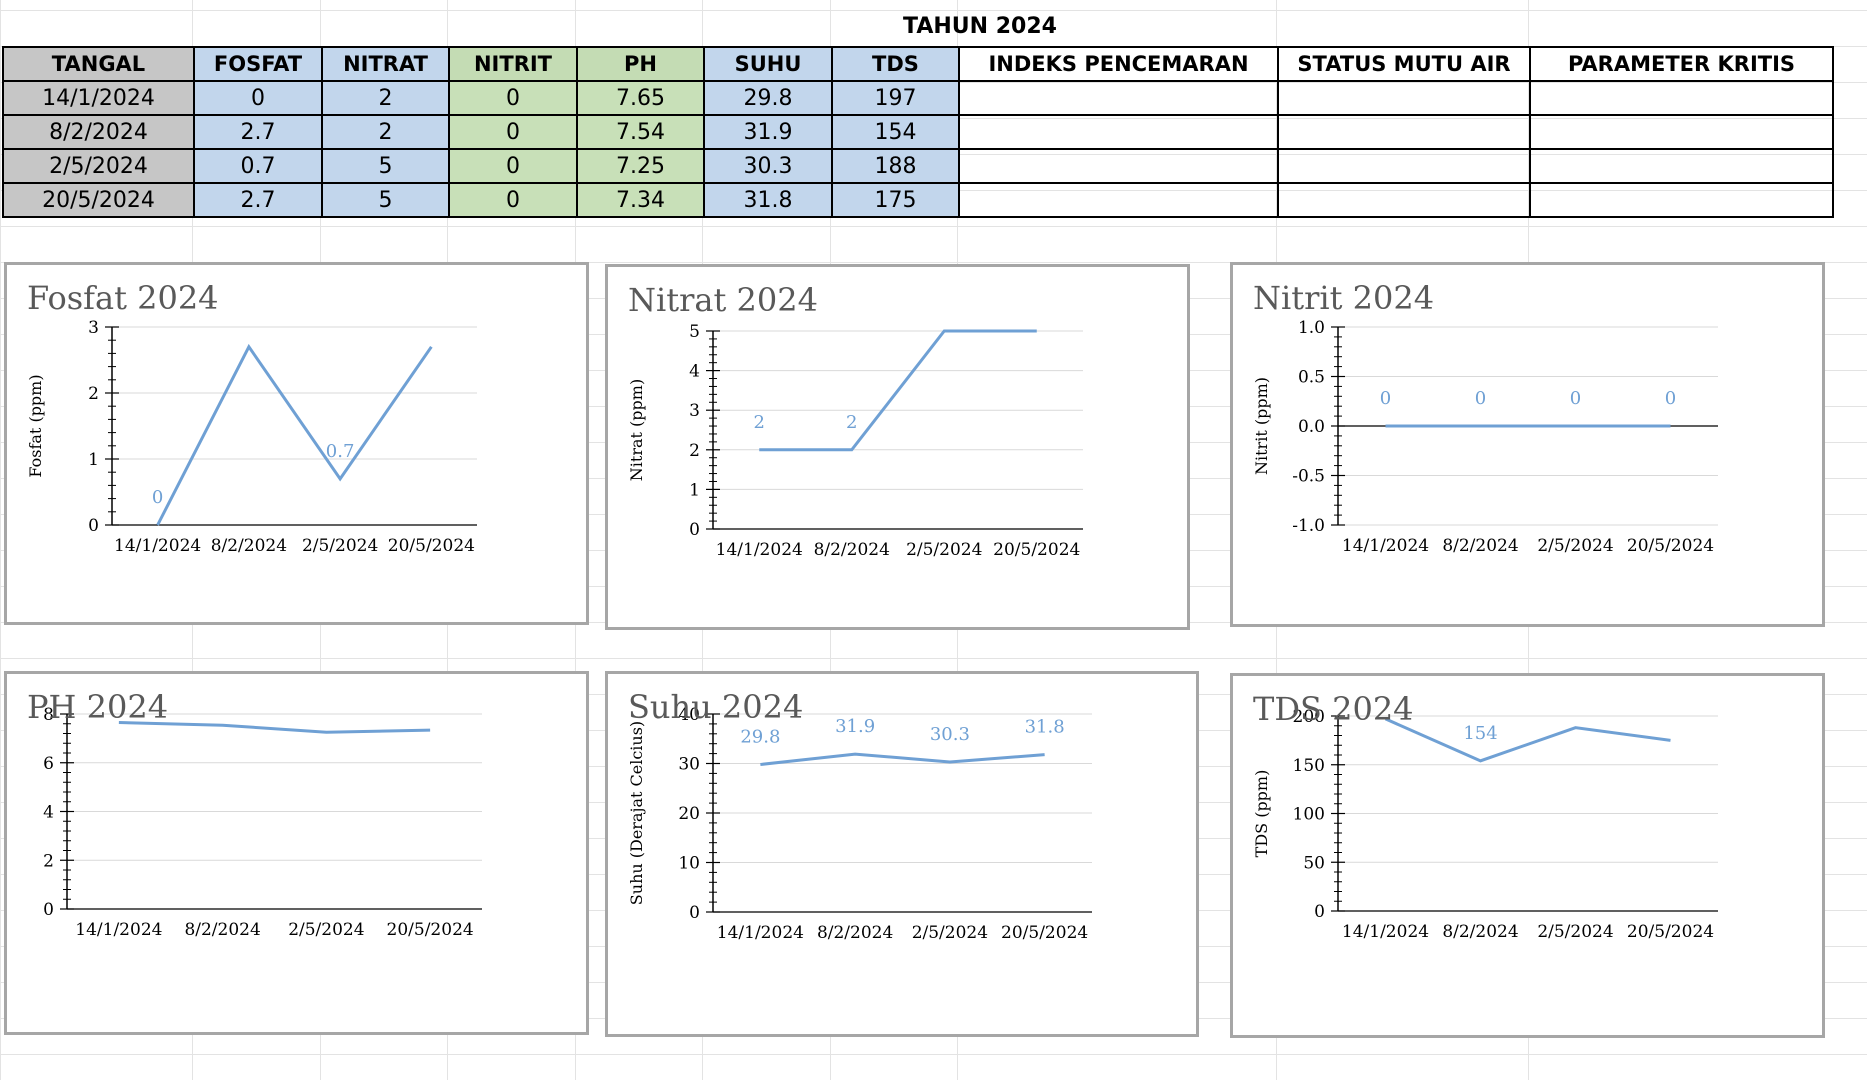  I want to click on header-fosfat: FOSFAT, so click(258, 64).